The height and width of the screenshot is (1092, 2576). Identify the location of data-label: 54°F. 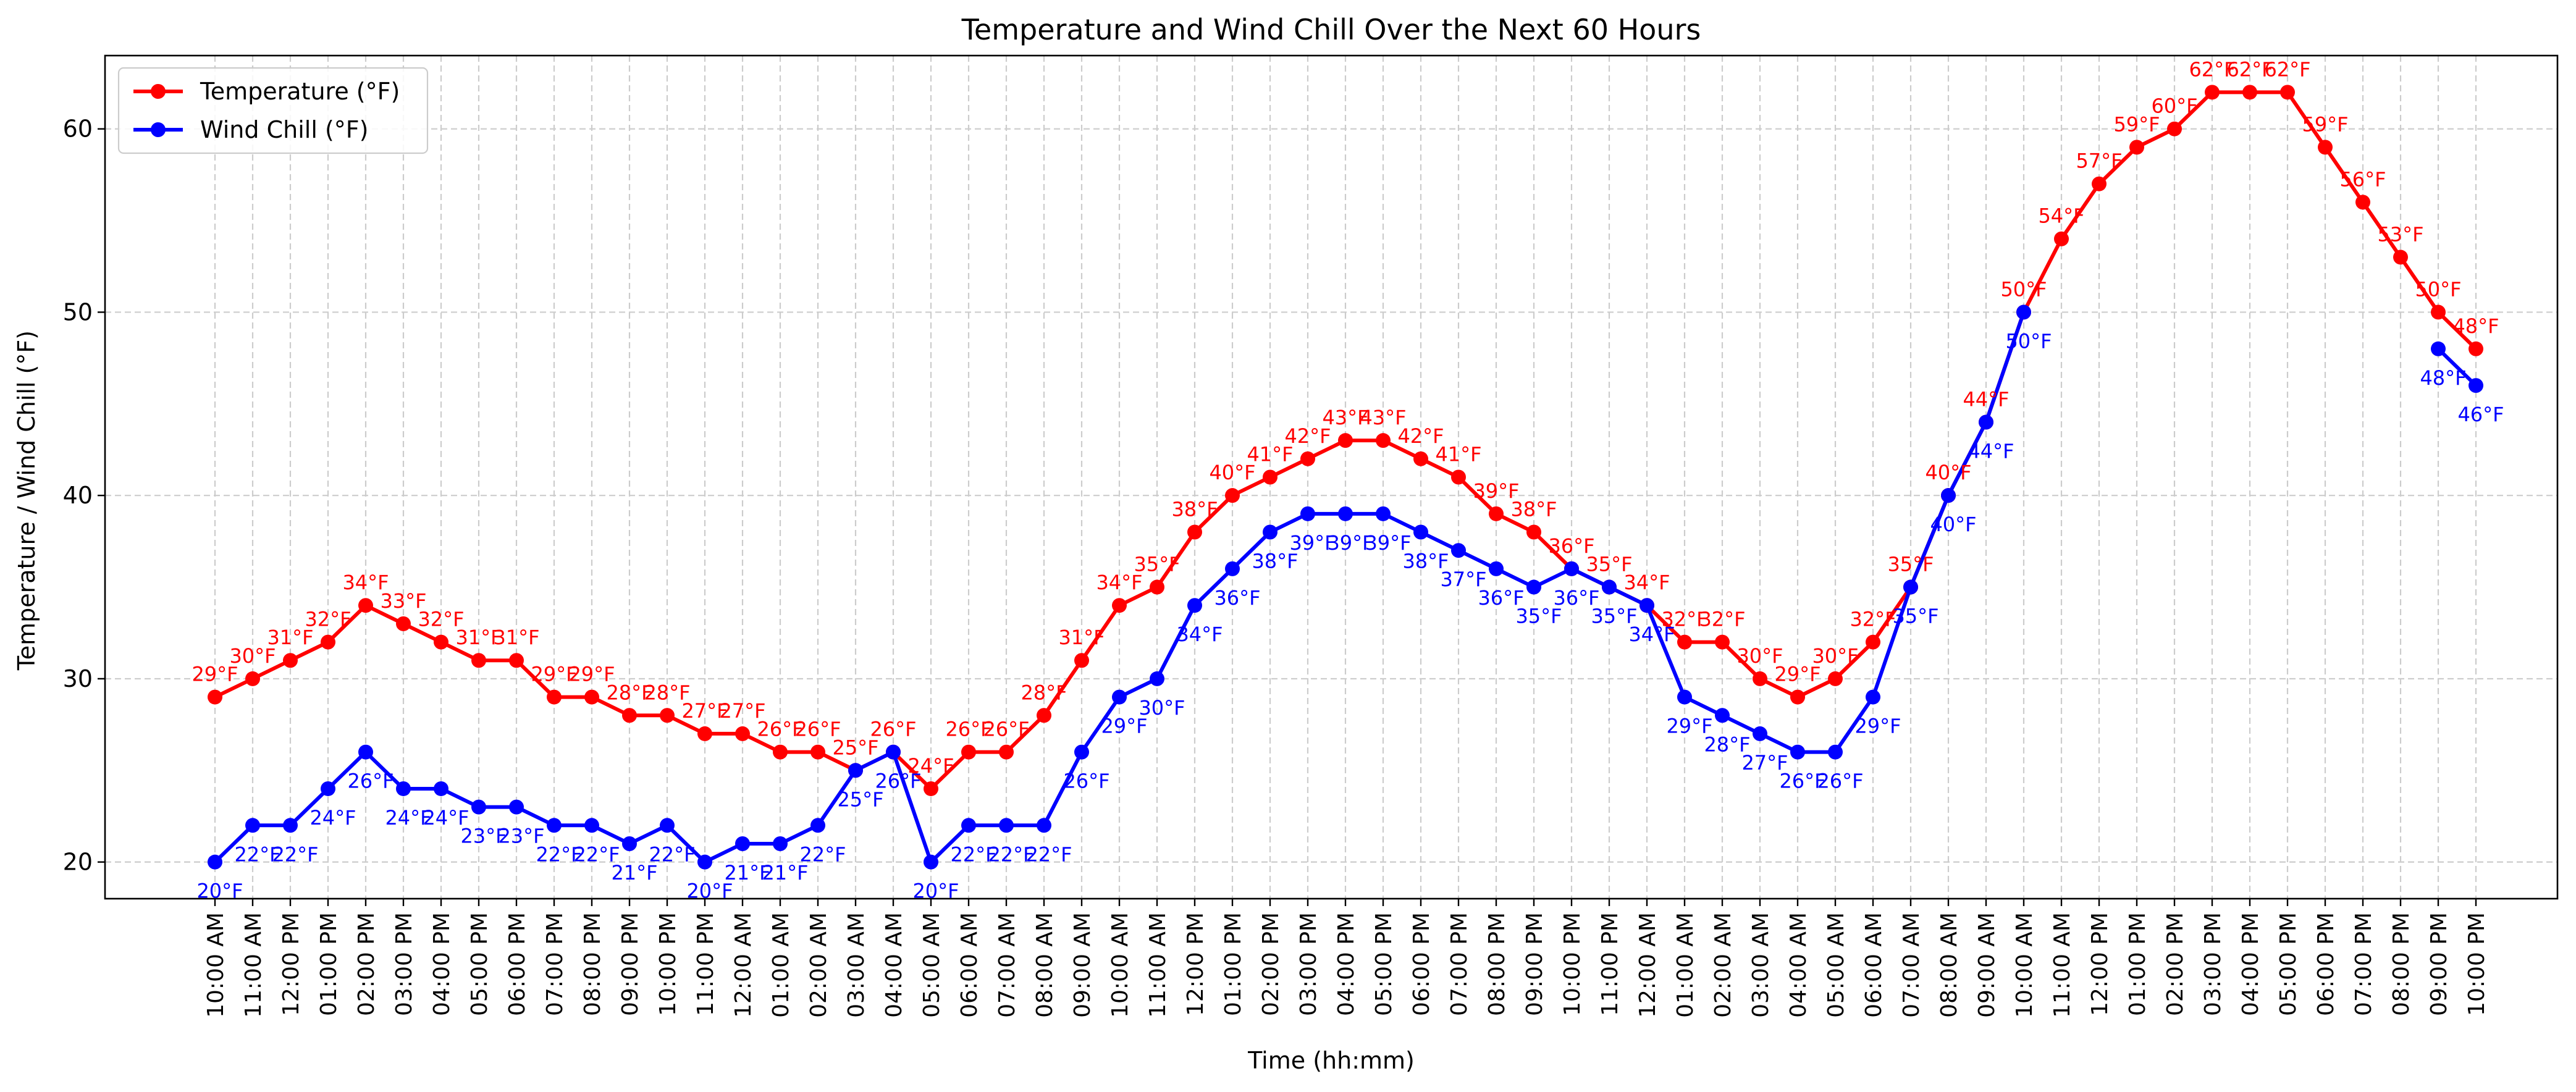
(2061, 216).